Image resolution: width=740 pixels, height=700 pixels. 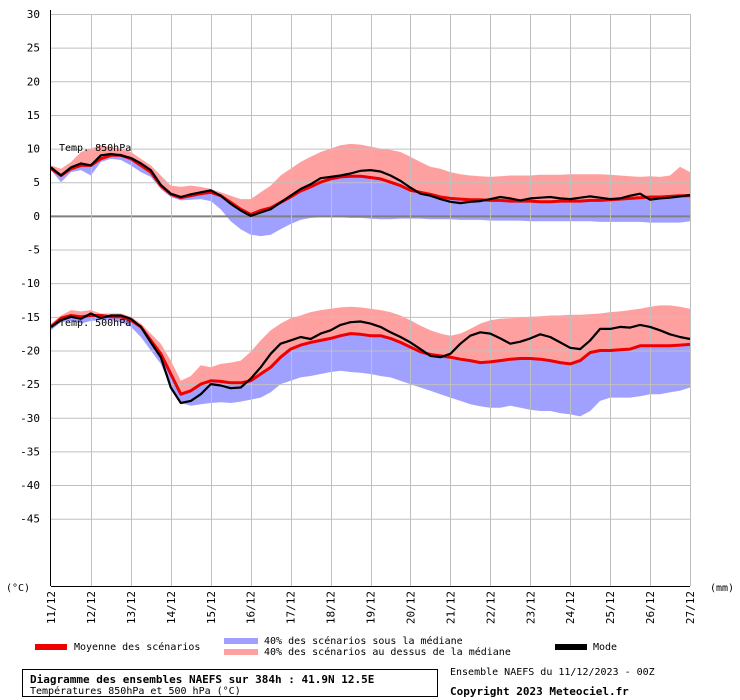 What do you see at coordinates (95, 148) in the screenshot?
I see `annotation-850hpa: Temp. 850hPa` at bounding box center [95, 148].